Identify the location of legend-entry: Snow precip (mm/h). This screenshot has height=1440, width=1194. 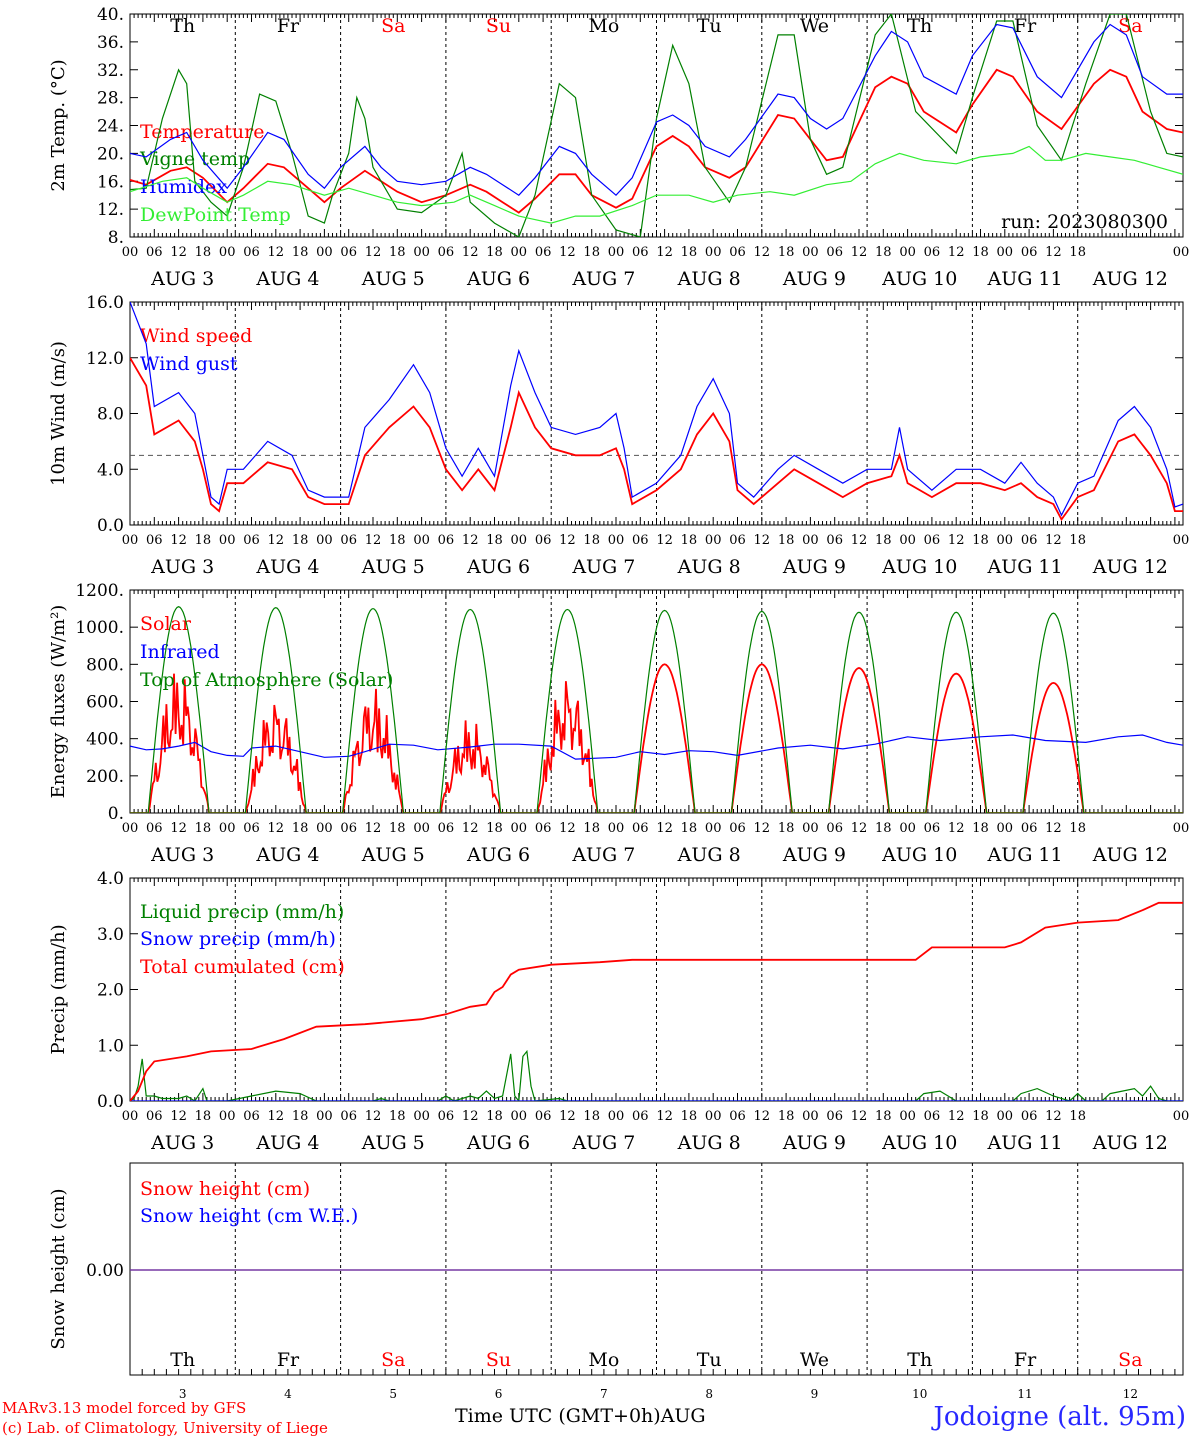
(238, 939).